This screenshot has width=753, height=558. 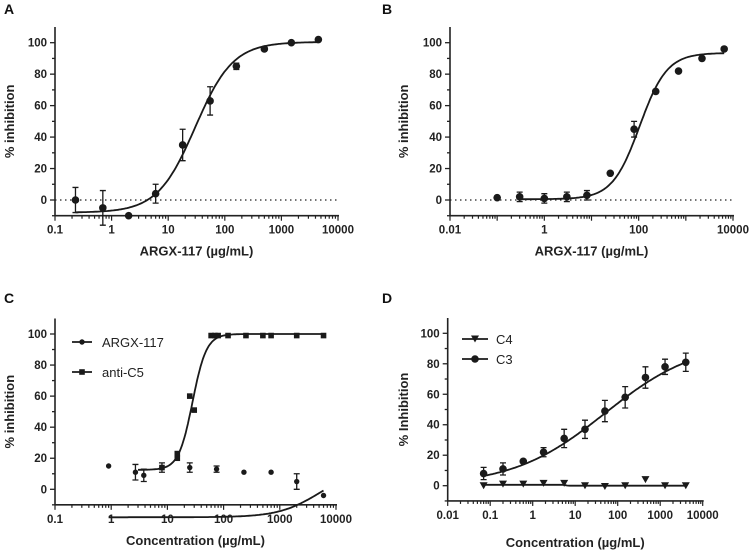 What do you see at coordinates (123, 372) in the screenshot?
I see `legend-label: anti-C5` at bounding box center [123, 372].